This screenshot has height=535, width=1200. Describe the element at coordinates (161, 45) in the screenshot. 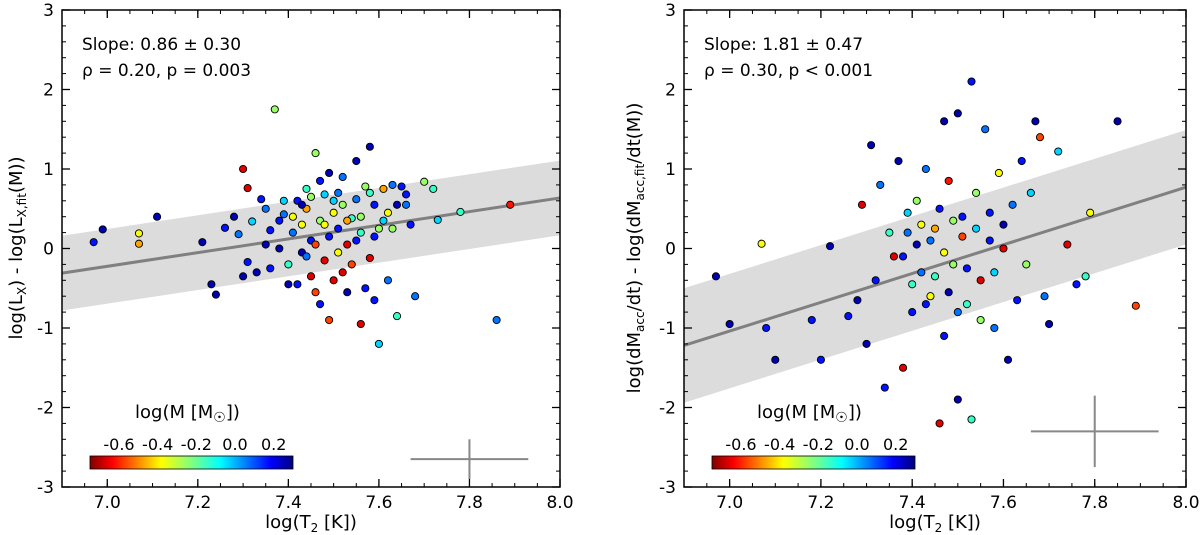

I see `slope-annotation-left: Slope: 0.86 ± 0.30` at that location.